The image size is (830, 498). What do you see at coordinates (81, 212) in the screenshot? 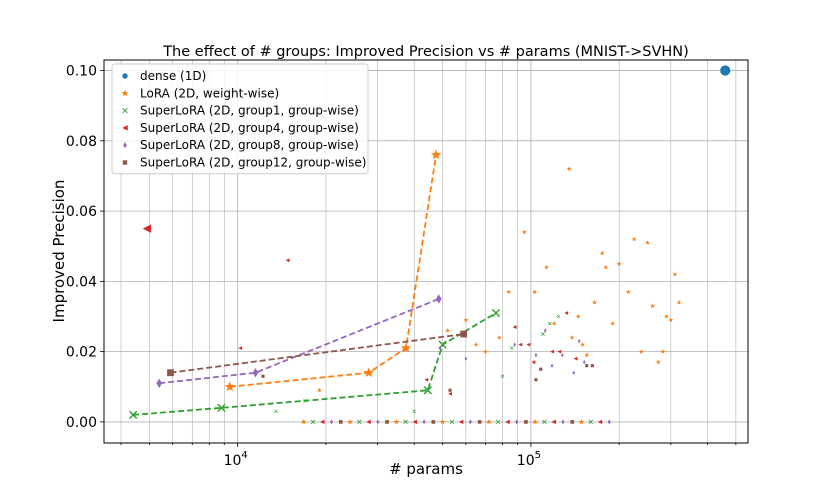
I see `y-tick-label: 0.06` at bounding box center [81, 212].